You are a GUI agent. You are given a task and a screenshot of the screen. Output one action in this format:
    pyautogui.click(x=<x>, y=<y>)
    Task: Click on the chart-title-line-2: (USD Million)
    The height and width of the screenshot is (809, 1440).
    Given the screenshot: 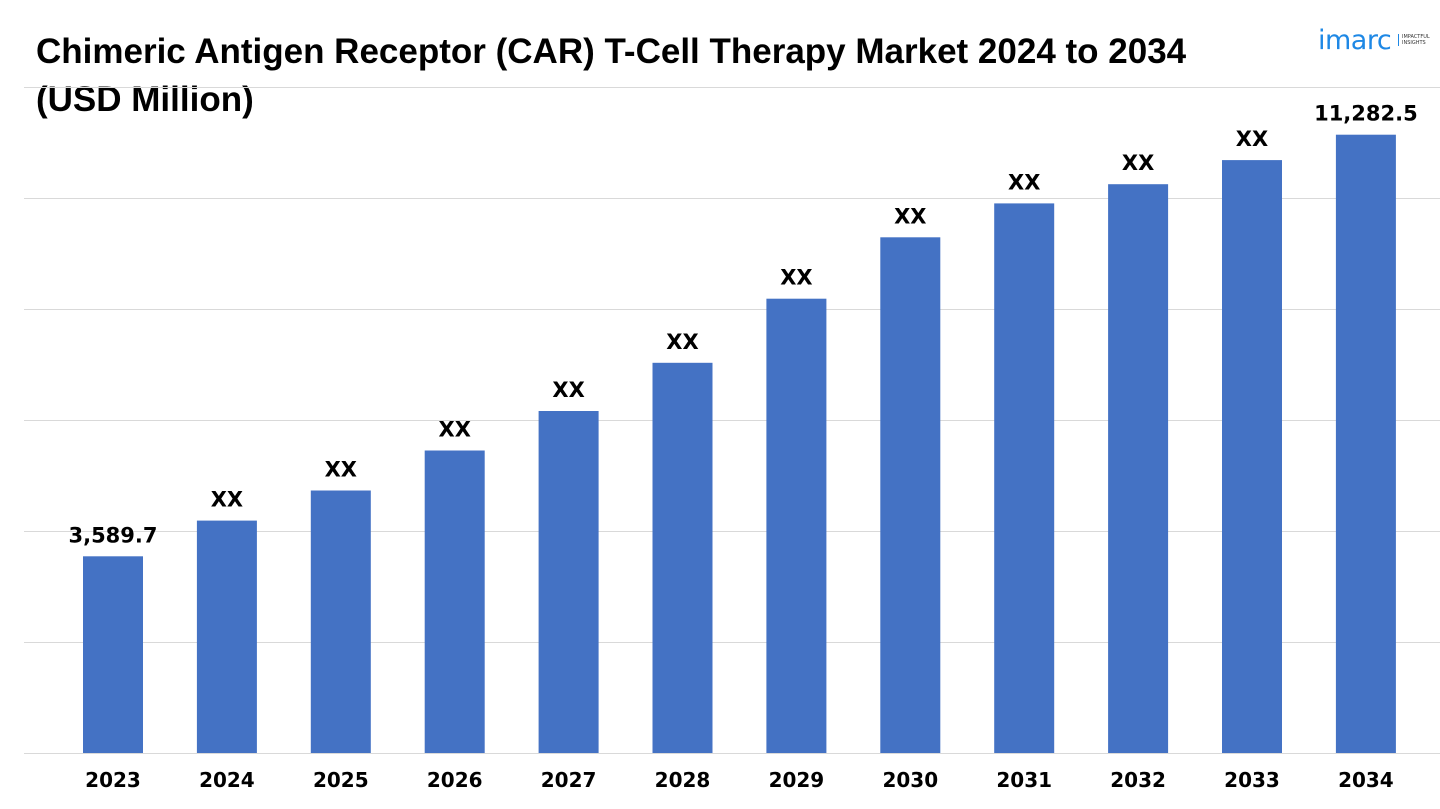 What is the action you would take?
    pyautogui.click(x=145, y=99)
    